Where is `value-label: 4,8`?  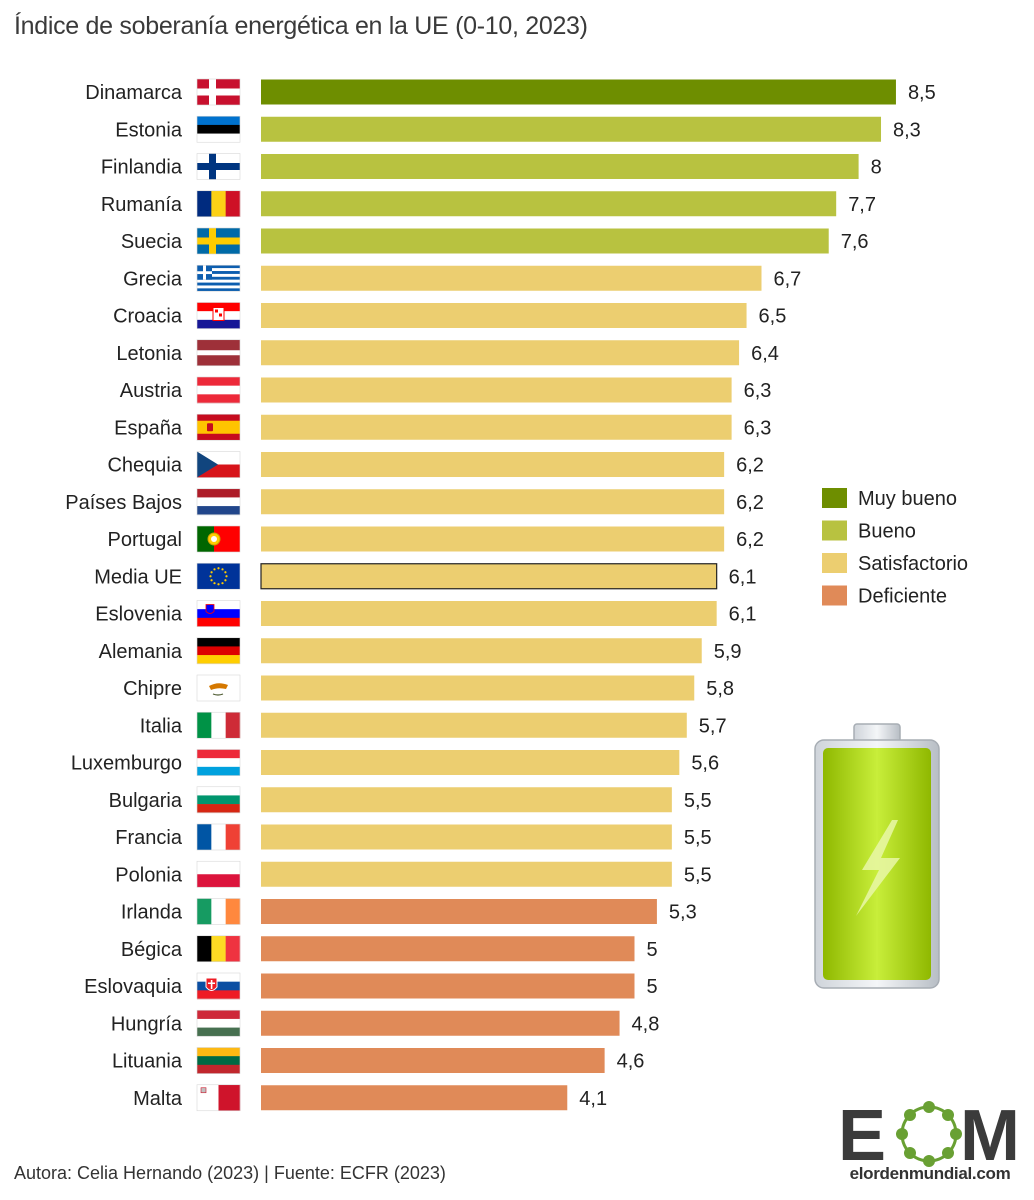
value-label: 4,8 is located at coordinates (646, 1024).